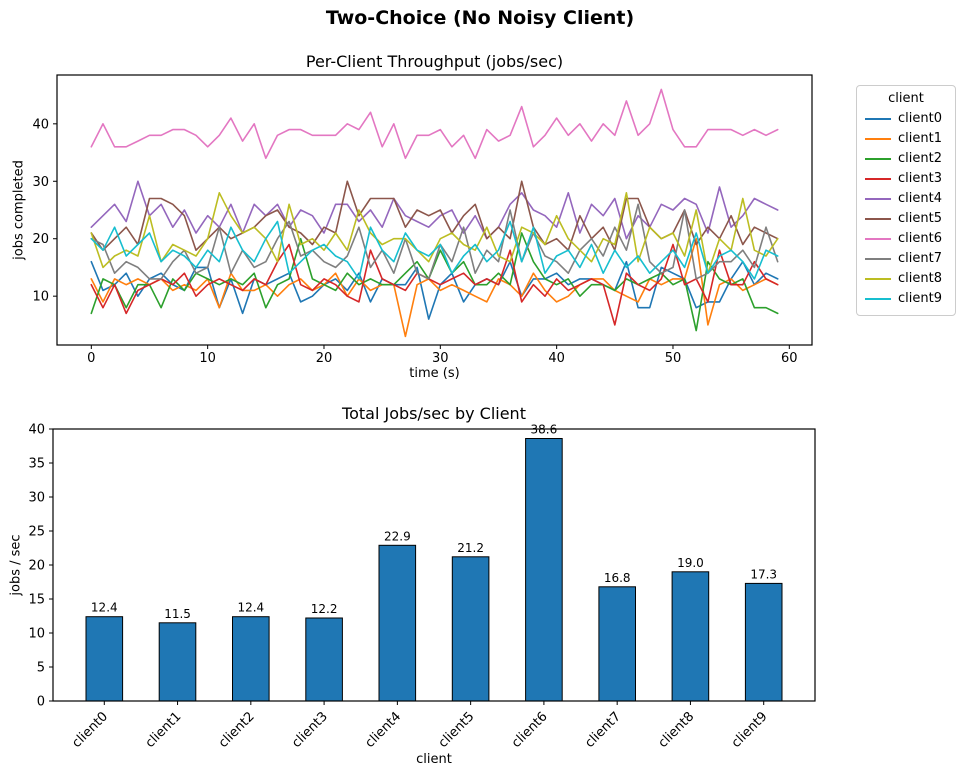 The width and height of the screenshot is (960, 779). Describe the element at coordinates (397, 536) in the screenshot. I see `bar-value-label: 22.9` at that location.